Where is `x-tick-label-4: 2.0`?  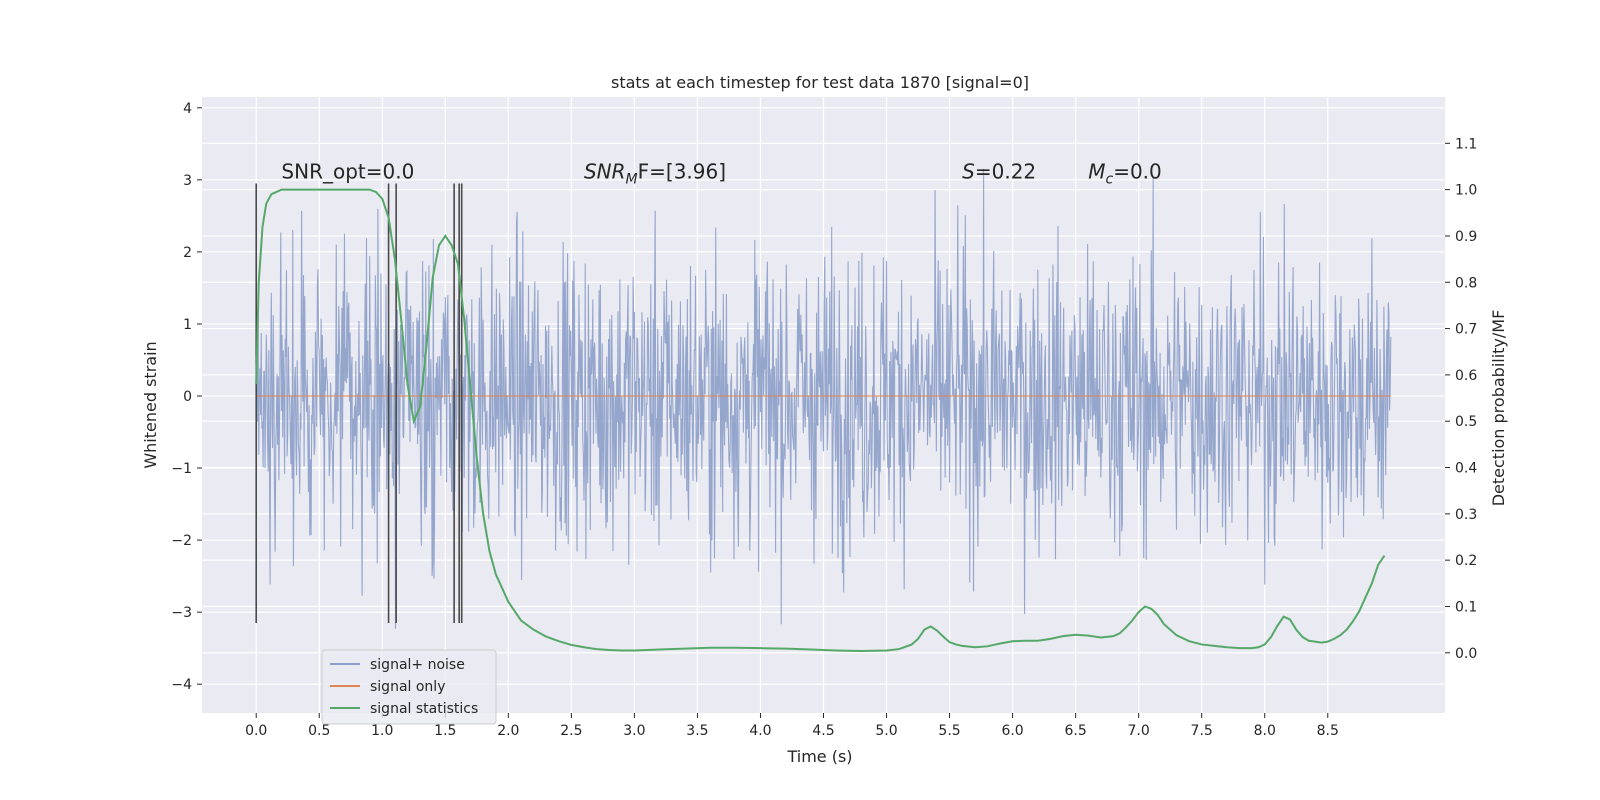 x-tick-label-4: 2.0 is located at coordinates (508, 731).